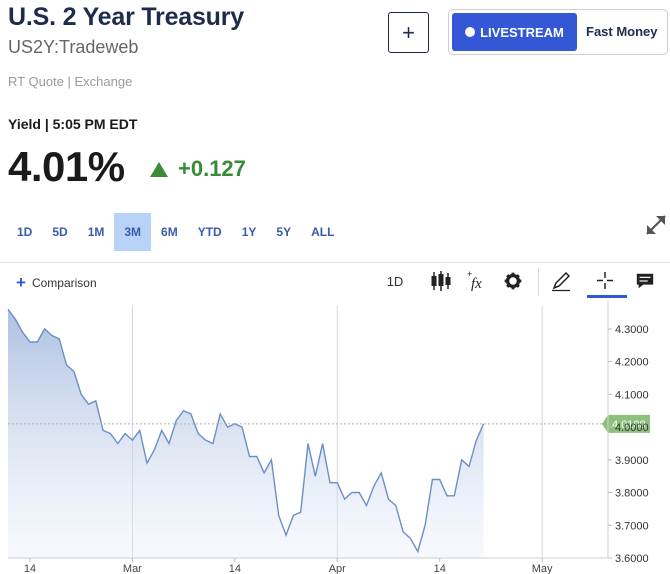 This screenshot has height=574, width=670. What do you see at coordinates (60, 232) in the screenshot?
I see `range-tab-5d: 5D` at bounding box center [60, 232].